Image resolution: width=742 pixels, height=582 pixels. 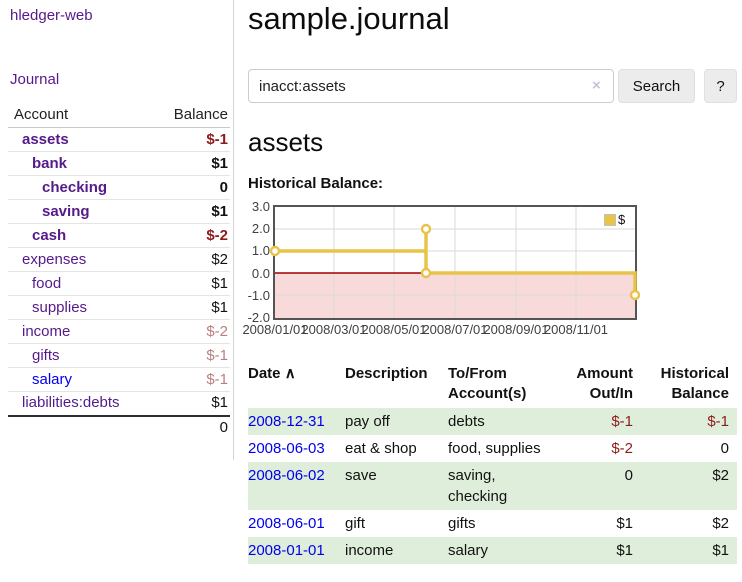 What do you see at coordinates (119, 283) in the screenshot?
I see `account-row-food: food $1` at bounding box center [119, 283].